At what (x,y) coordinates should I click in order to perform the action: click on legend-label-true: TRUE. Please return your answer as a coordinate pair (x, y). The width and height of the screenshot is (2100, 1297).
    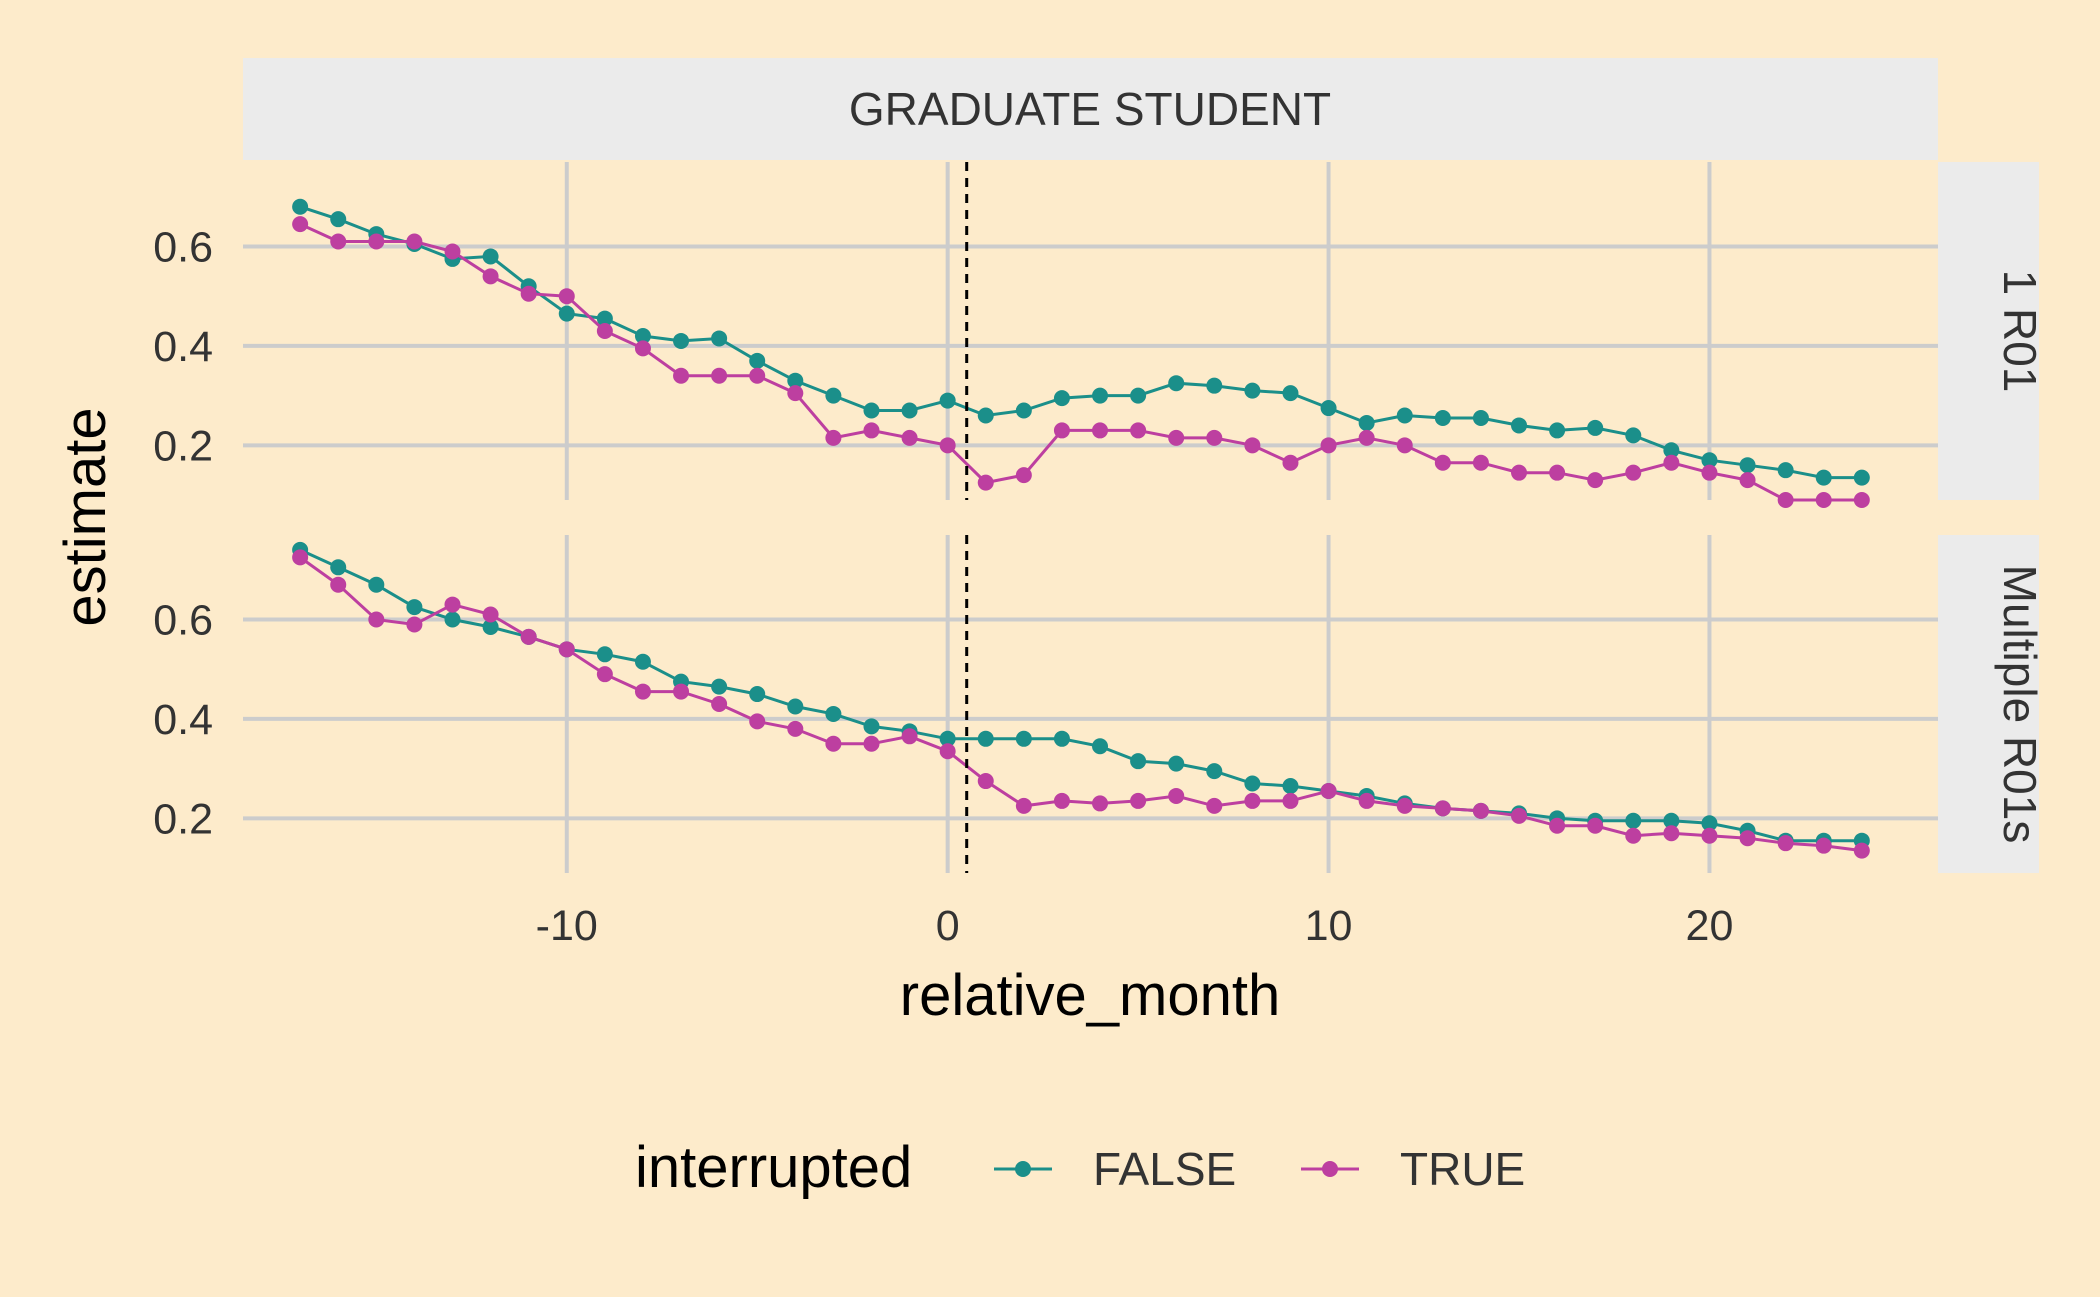
    Looking at the image, I should click on (1462, 1169).